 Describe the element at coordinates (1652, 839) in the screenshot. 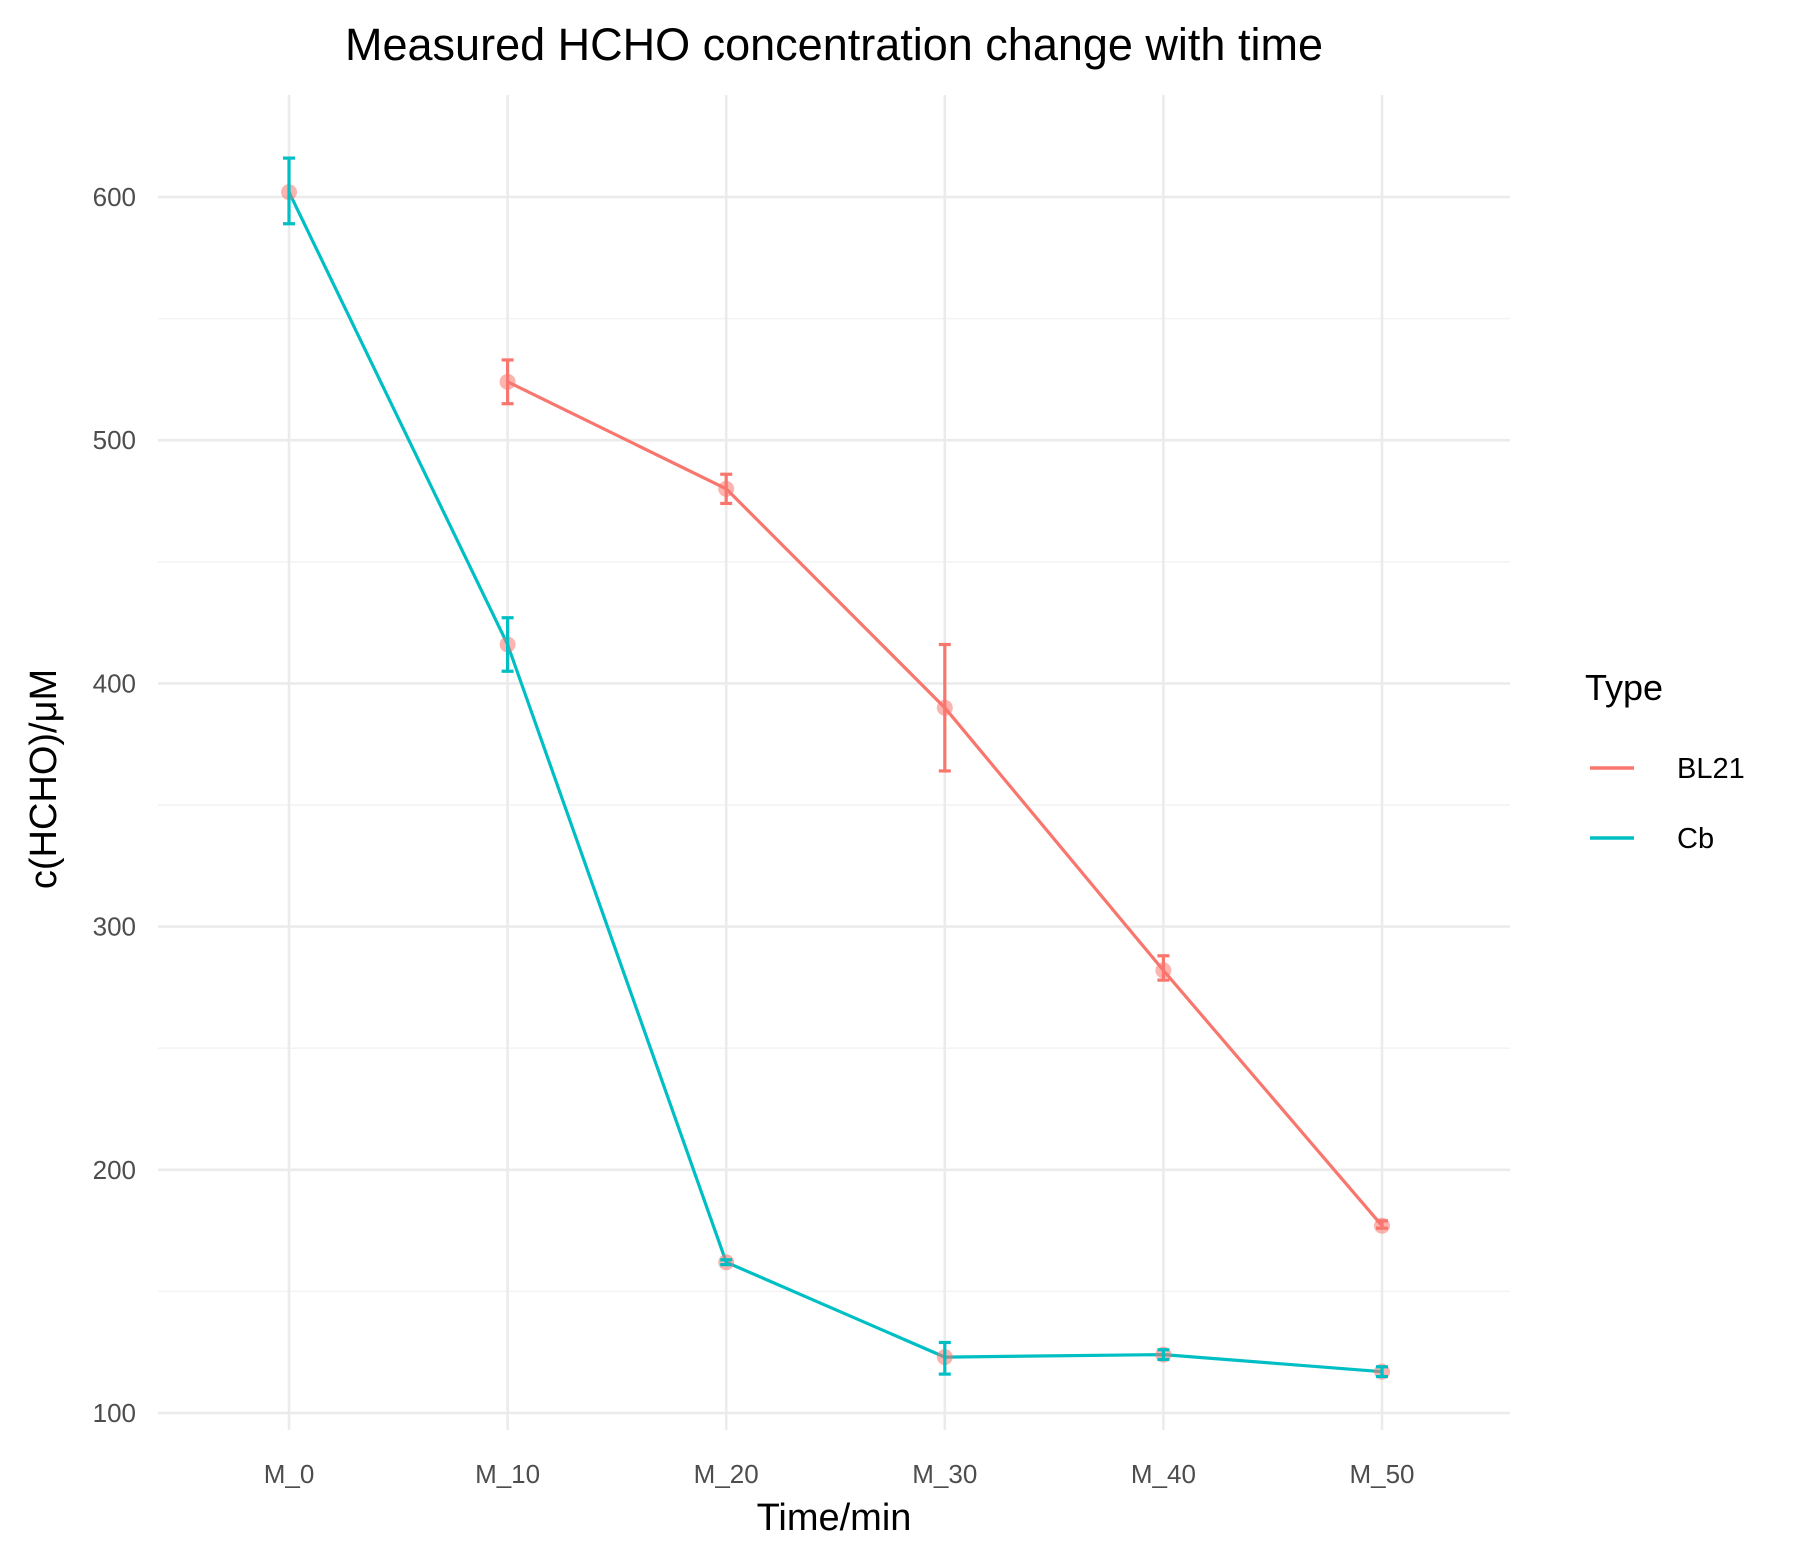

I see `legend-item-cb: Cb` at that location.